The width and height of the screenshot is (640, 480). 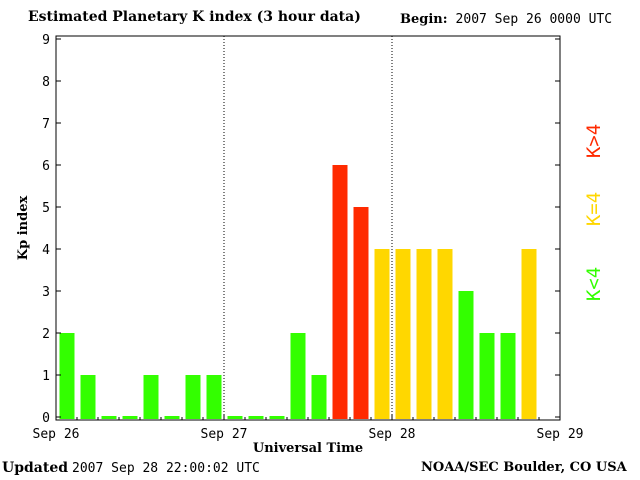 What do you see at coordinates (46, 418) in the screenshot?
I see `y-tick-label: 0` at bounding box center [46, 418].